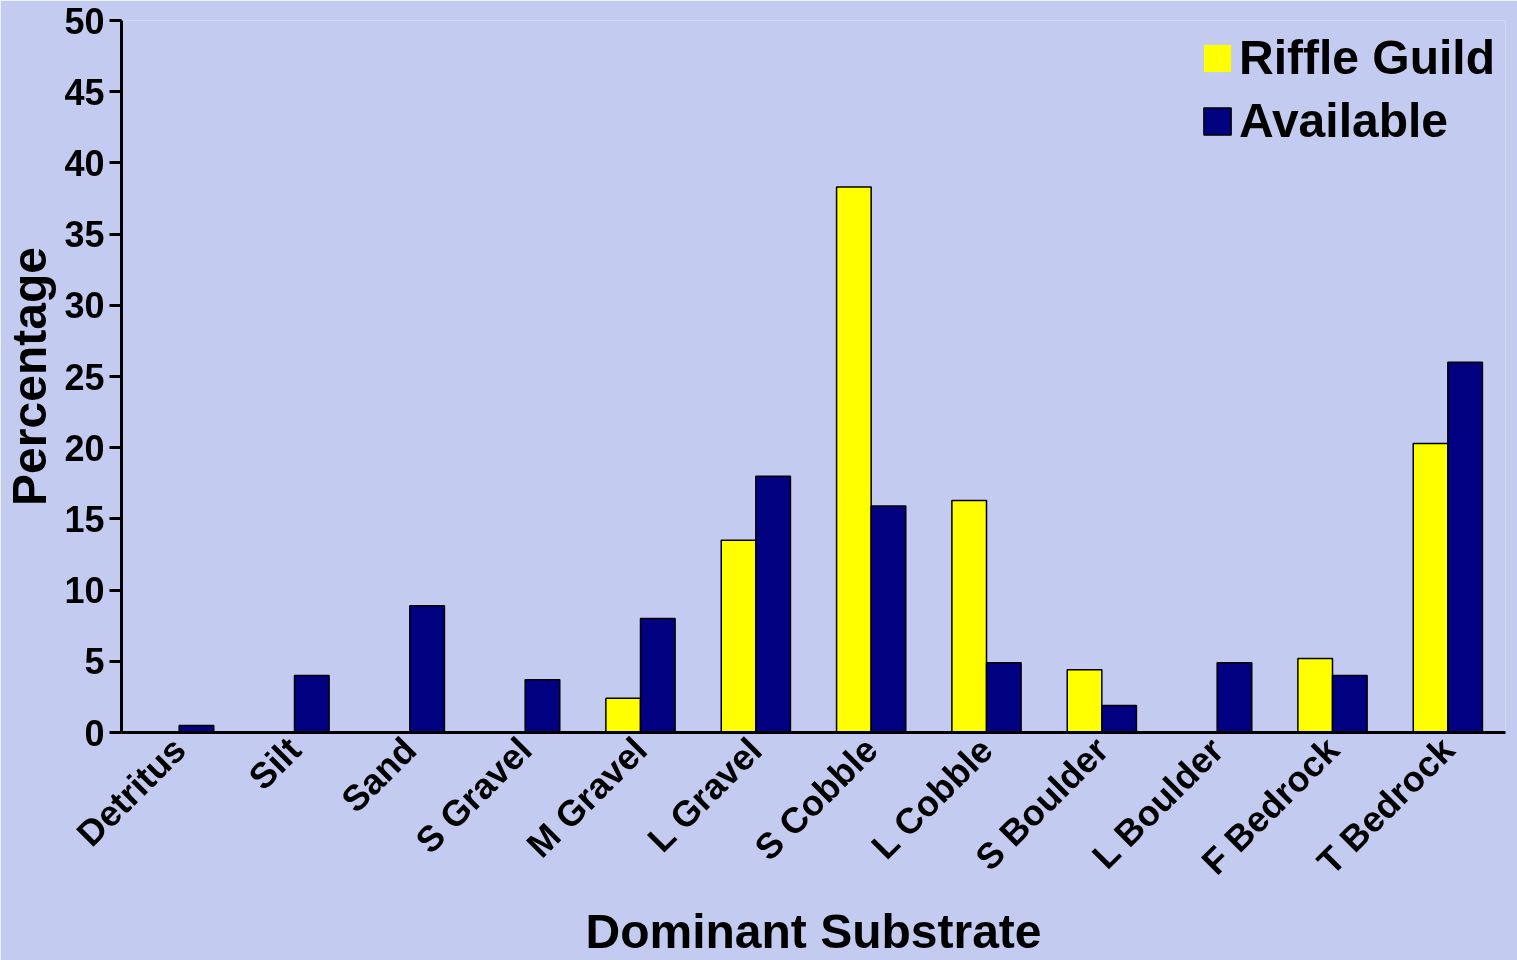 The width and height of the screenshot is (1517, 960). I want to click on y-tick-label: 35, so click(84, 235).